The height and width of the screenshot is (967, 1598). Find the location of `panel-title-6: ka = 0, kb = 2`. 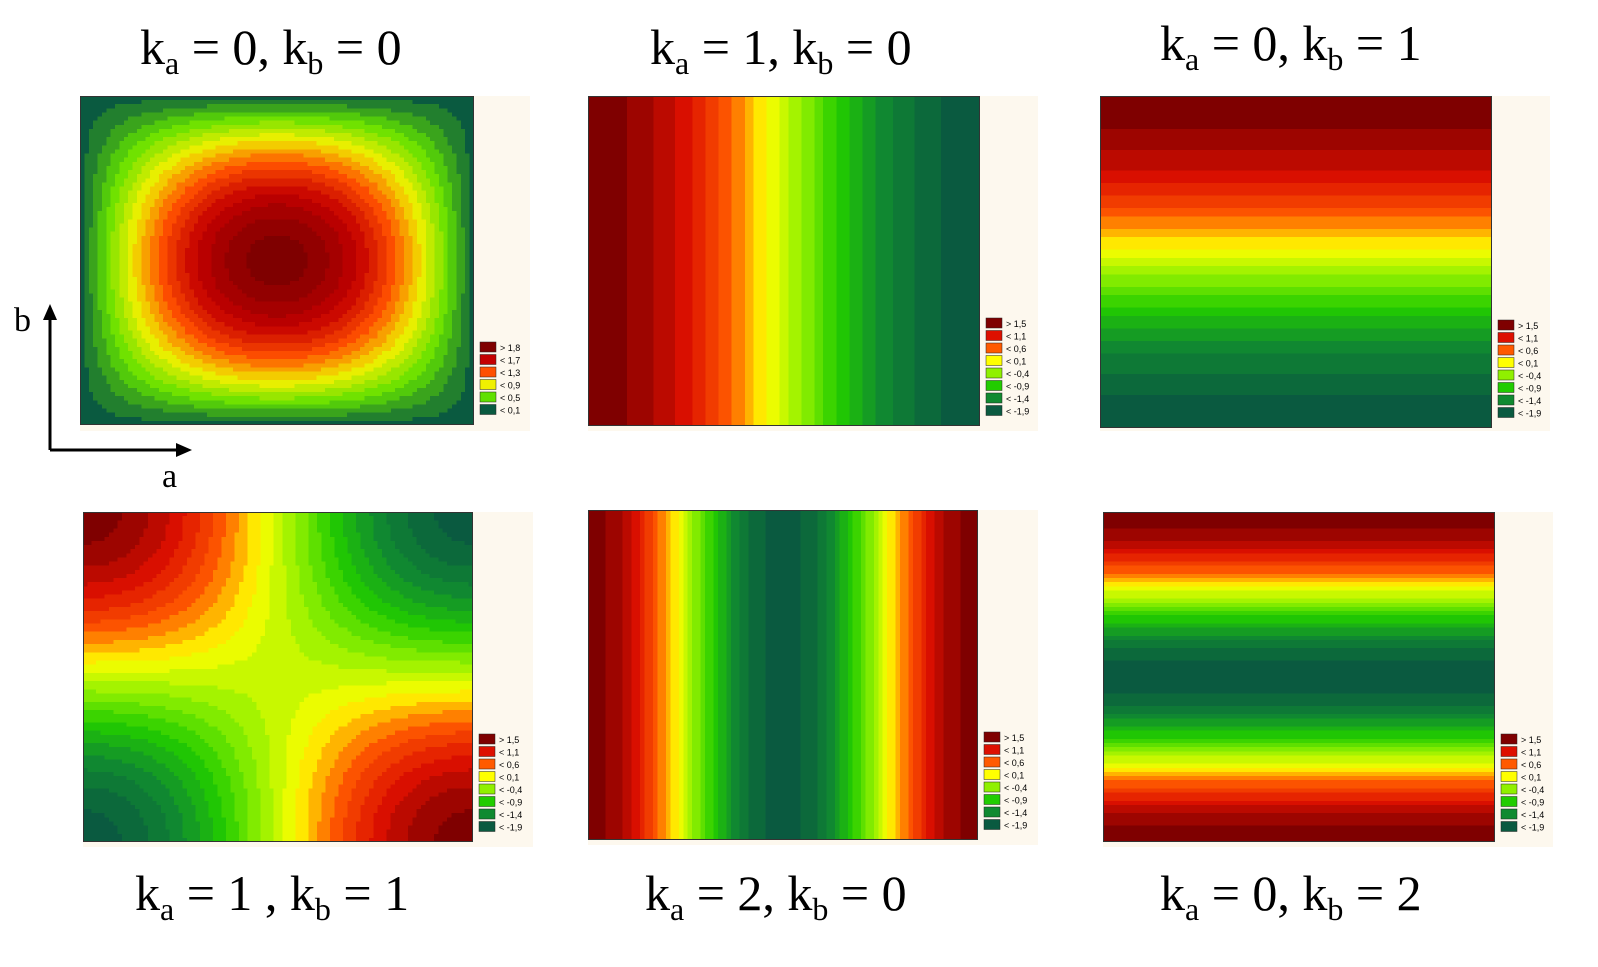

panel-title-6: ka = 0, kb = 2 is located at coordinates (1291, 896).